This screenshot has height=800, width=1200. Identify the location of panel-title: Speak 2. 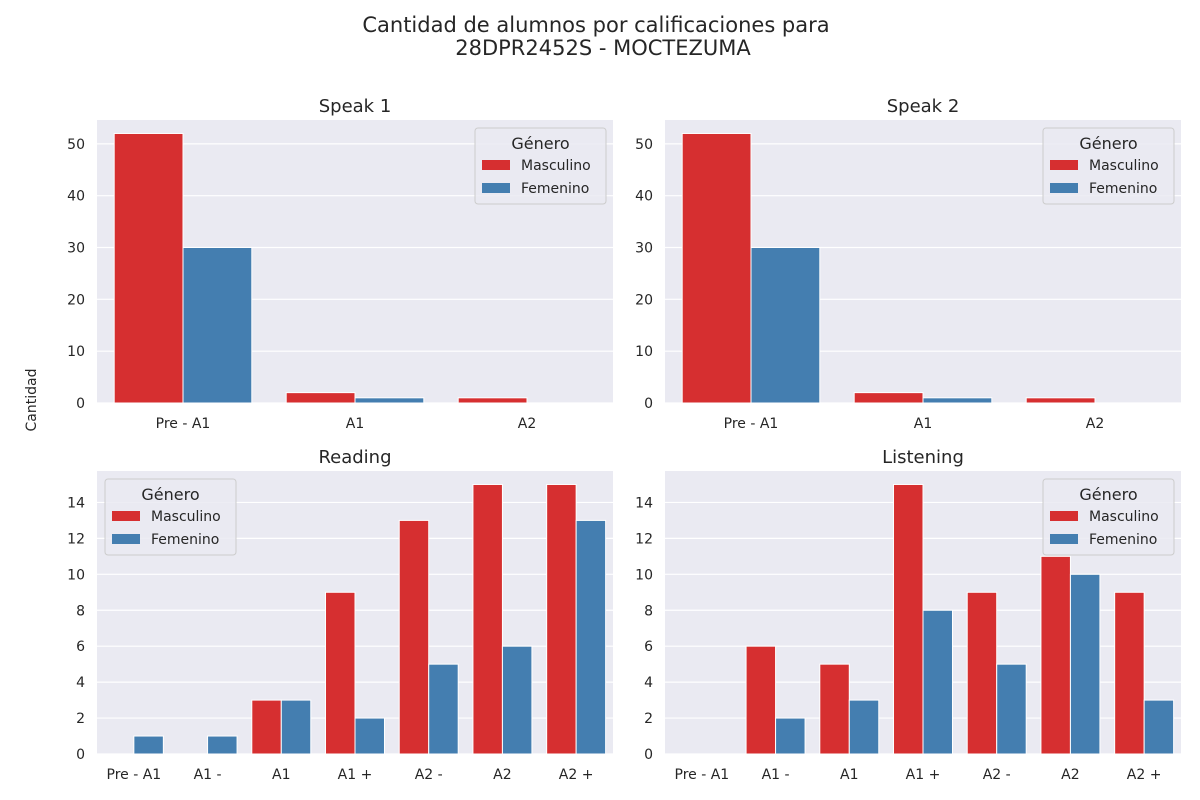
(923, 106).